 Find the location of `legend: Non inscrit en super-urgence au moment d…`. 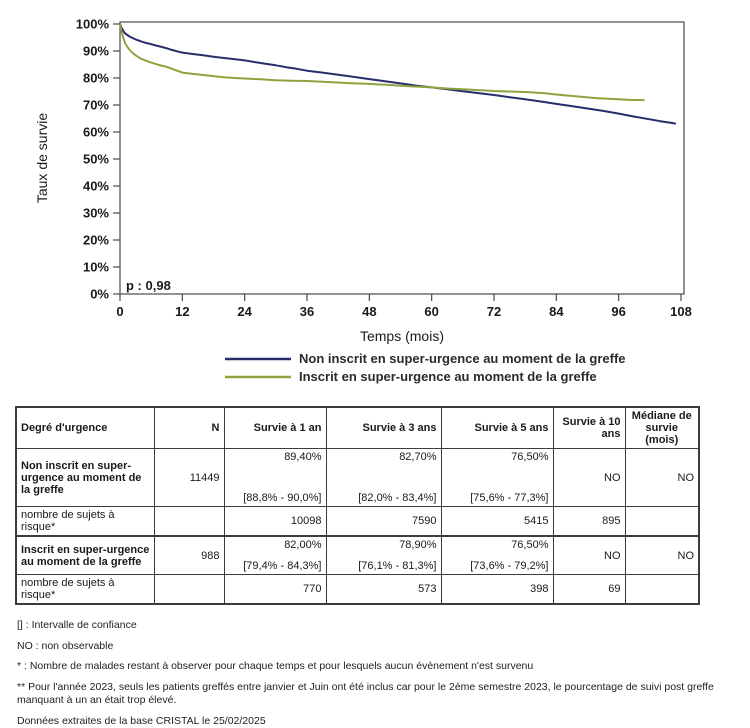

legend: Non inscrit en super-urgence au moment d… is located at coordinates (425, 367).